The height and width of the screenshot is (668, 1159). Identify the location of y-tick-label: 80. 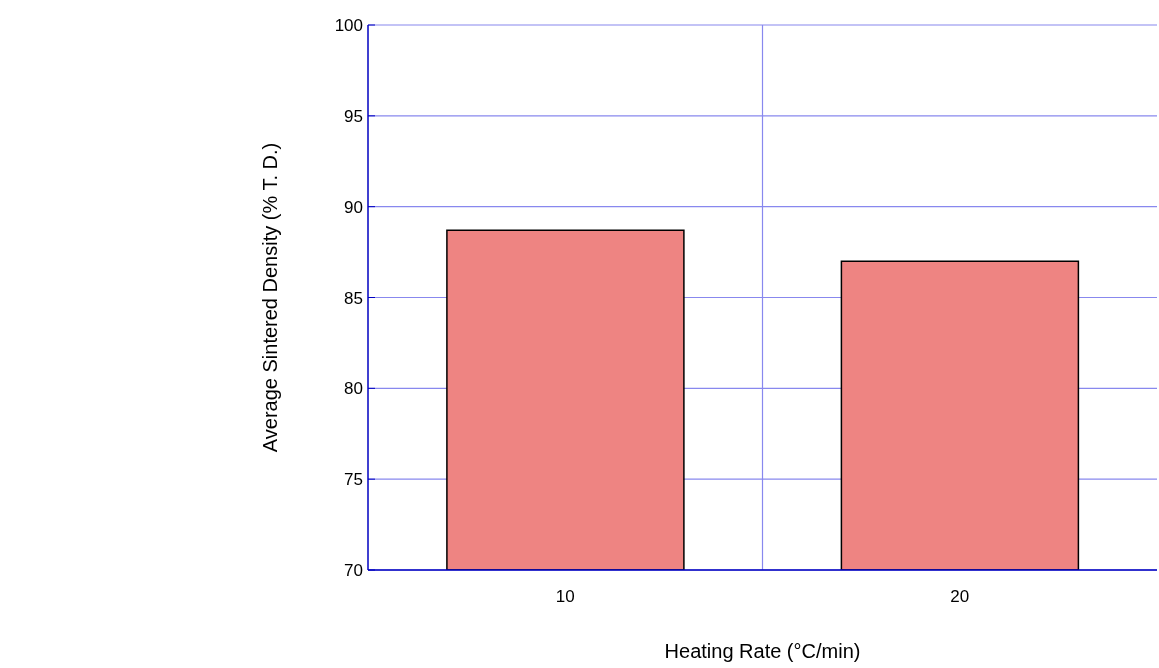
(353, 389).